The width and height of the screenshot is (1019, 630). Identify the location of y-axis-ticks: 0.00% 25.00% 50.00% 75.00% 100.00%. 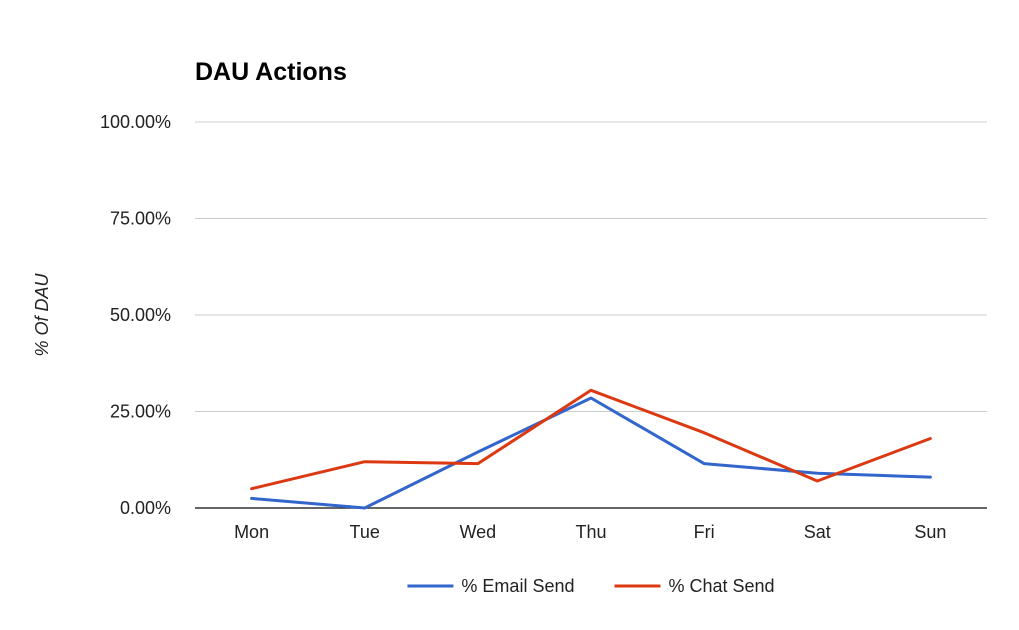
(135, 315).